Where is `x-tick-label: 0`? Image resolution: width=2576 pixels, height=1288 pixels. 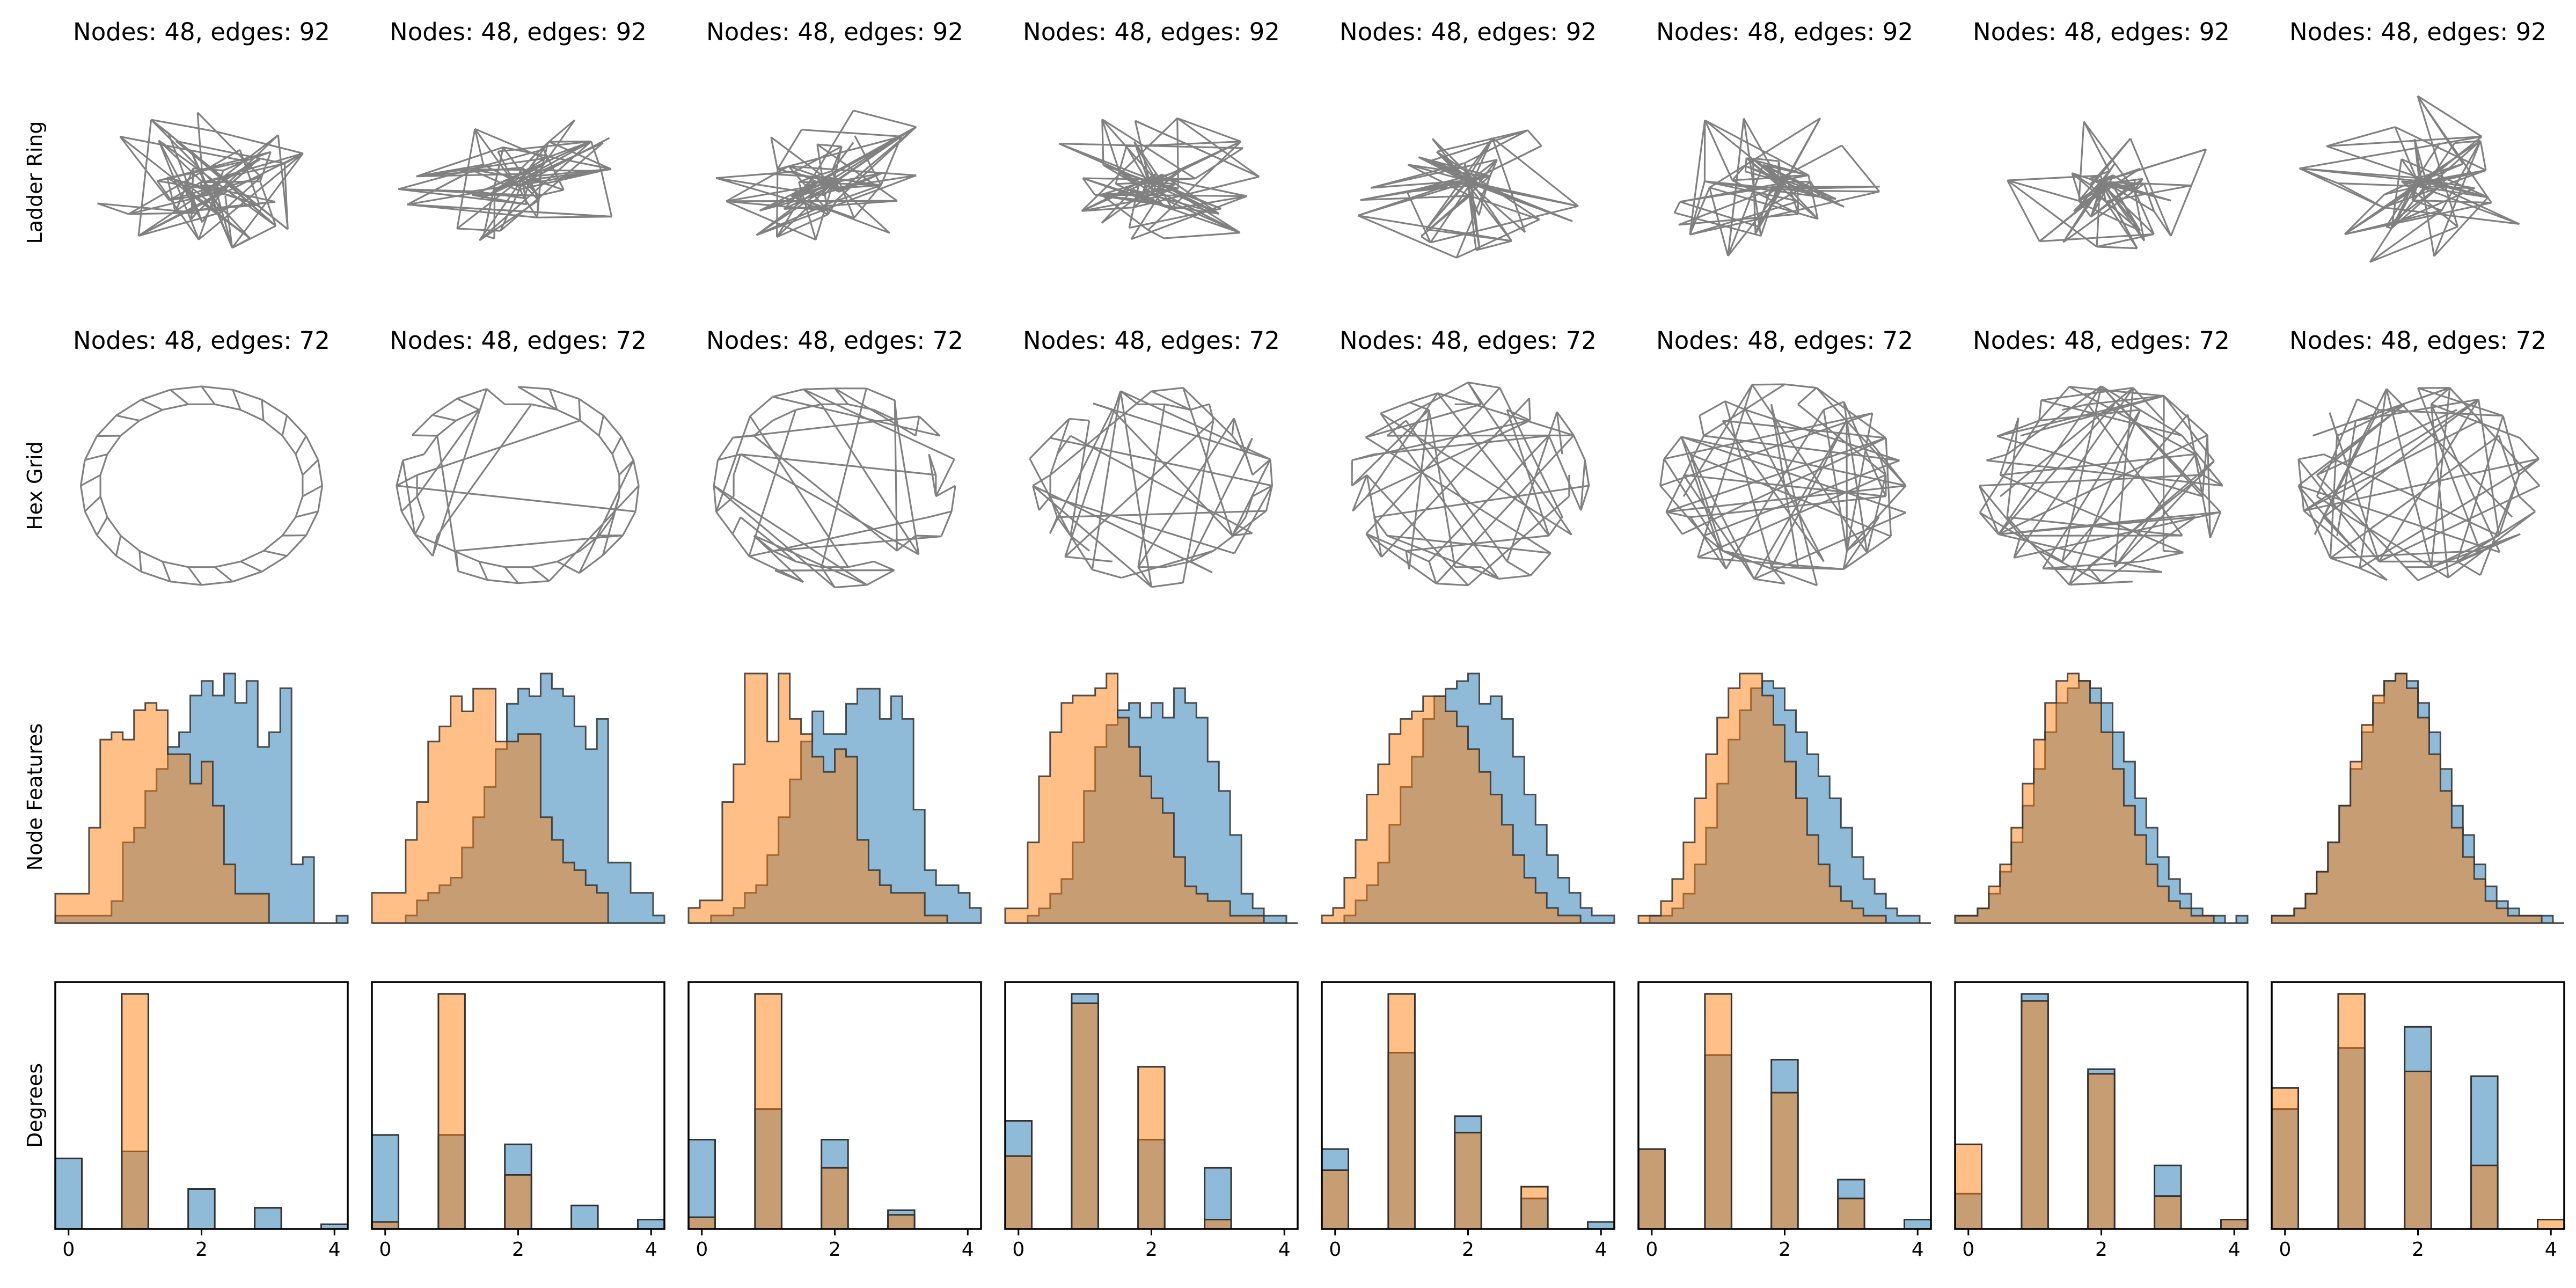 x-tick-label: 0 is located at coordinates (702, 1250).